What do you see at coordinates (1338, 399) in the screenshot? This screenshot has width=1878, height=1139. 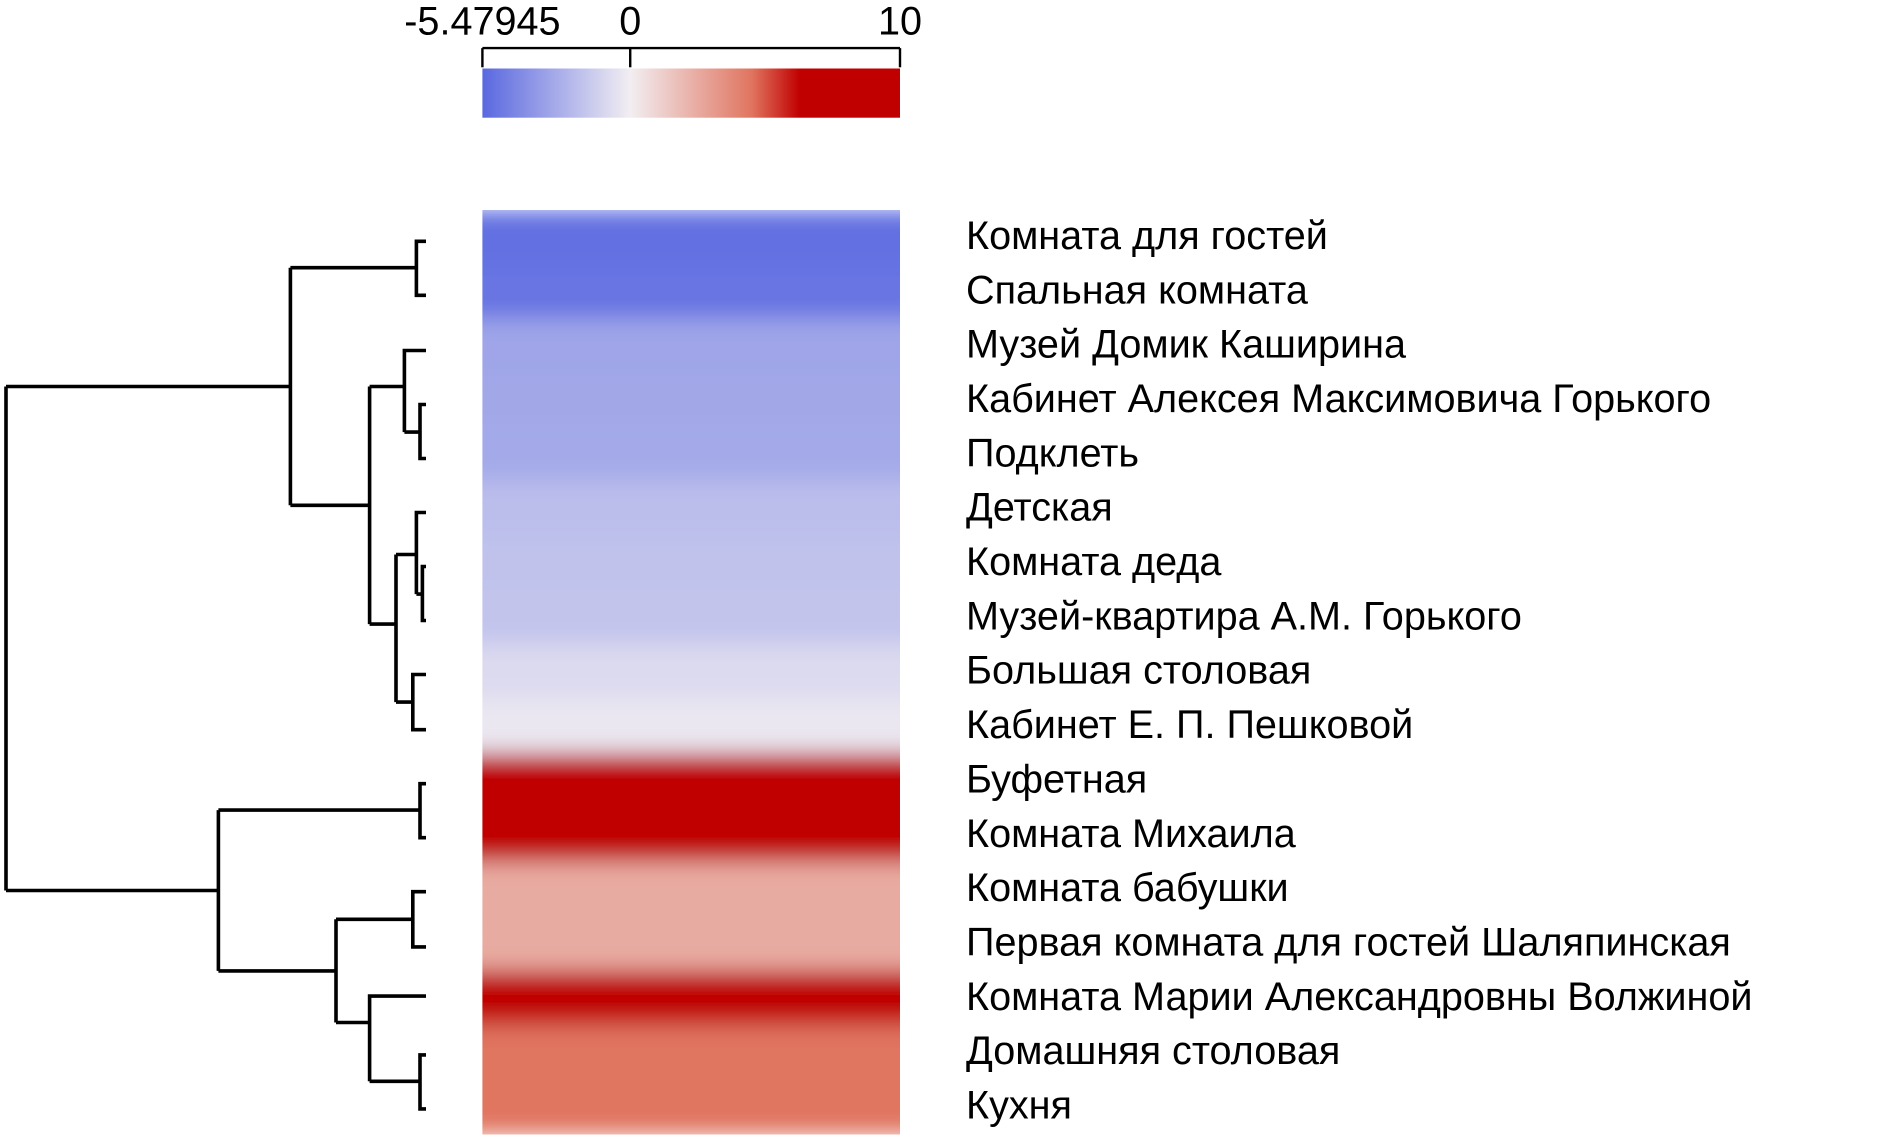 I see `row-label: Кабинет Алексея Максимовича Горького` at bounding box center [1338, 399].